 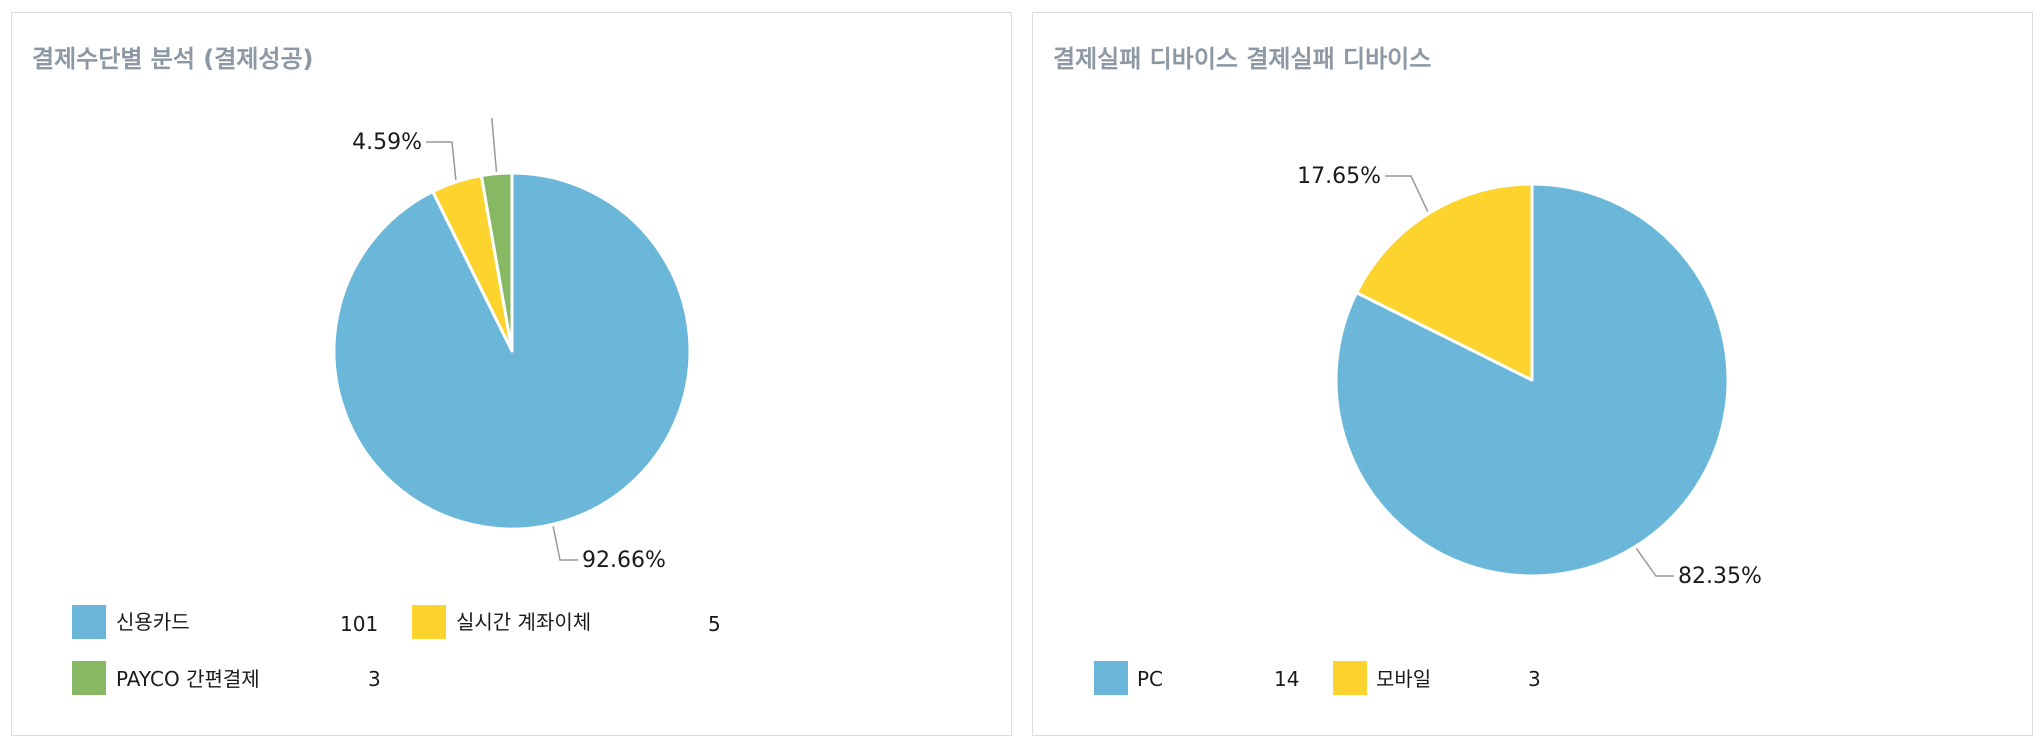 I want to click on legend-value-pc: 14, so click(x=1287, y=679).